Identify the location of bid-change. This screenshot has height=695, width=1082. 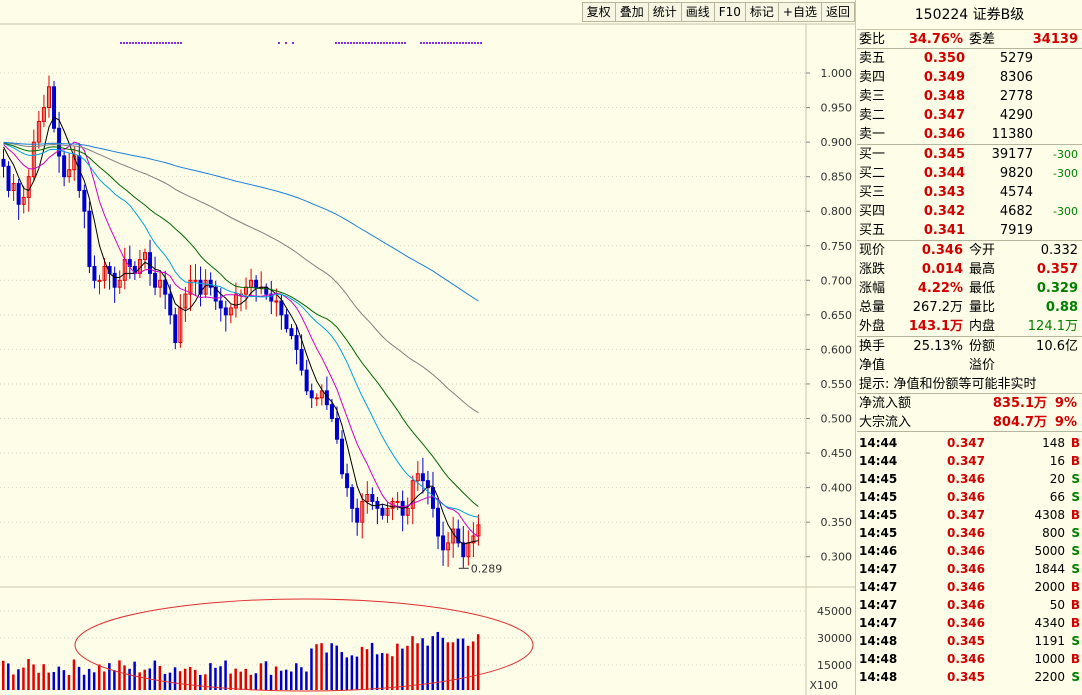
(1059, 230).